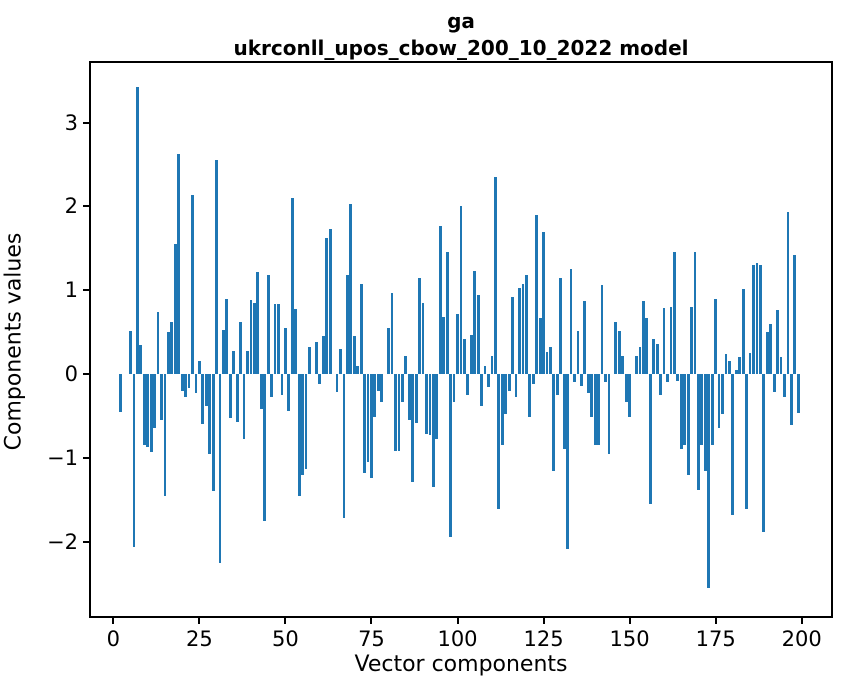 This screenshot has width=847, height=696. I want to click on x-tick-label: 175, so click(715, 639).